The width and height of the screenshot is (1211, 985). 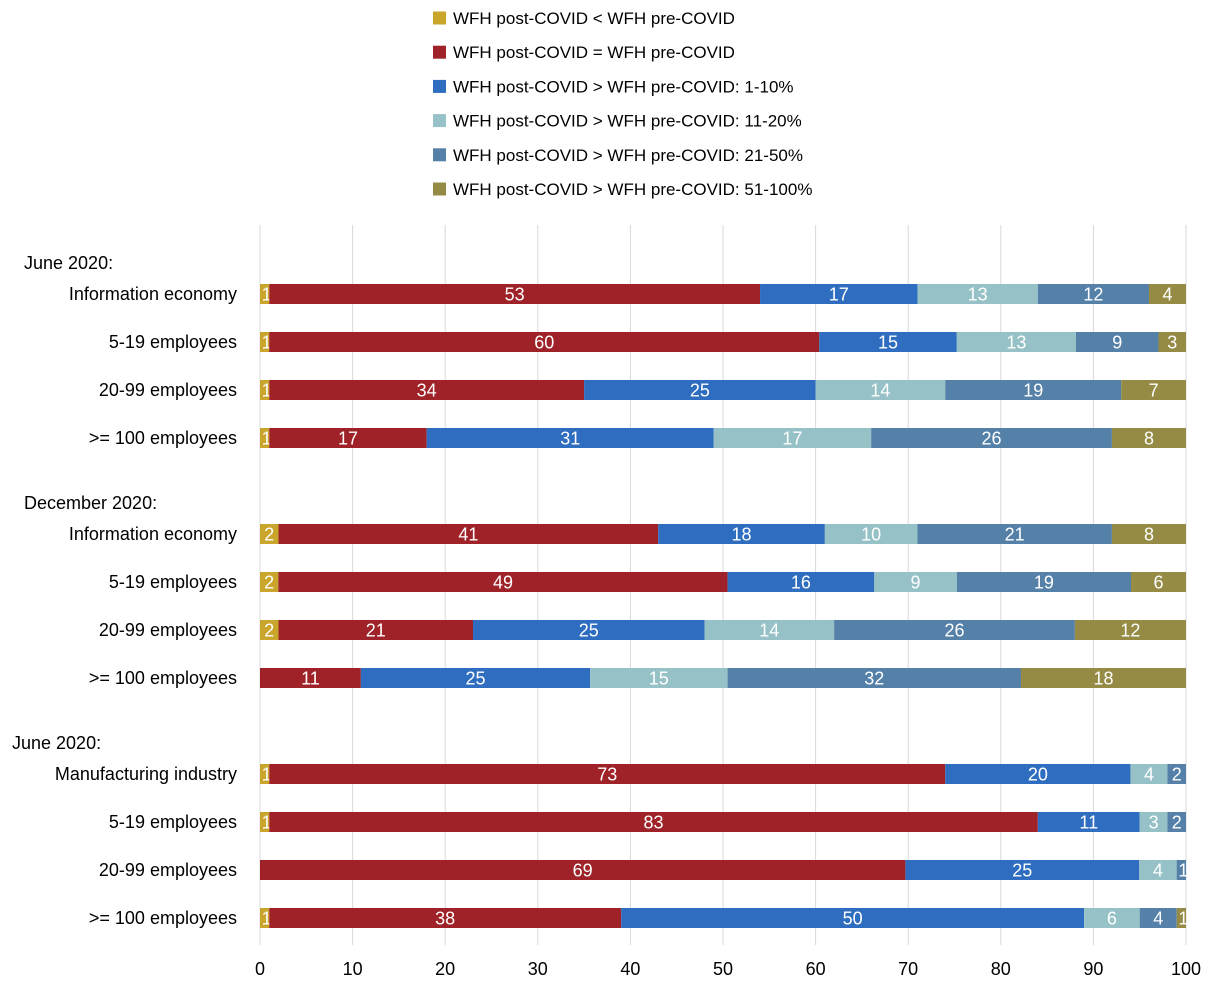 I want to click on data-label: 60, so click(x=544, y=343).